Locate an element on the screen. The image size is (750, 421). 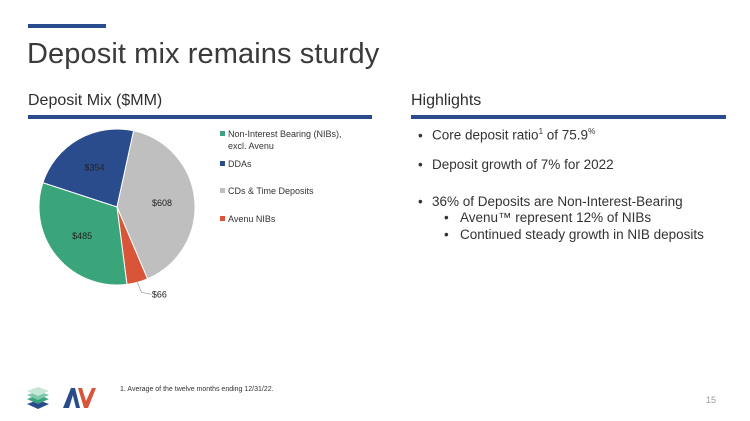
highlight-subtext: Continued steady growth in NIB deposits is located at coordinates (582, 234).